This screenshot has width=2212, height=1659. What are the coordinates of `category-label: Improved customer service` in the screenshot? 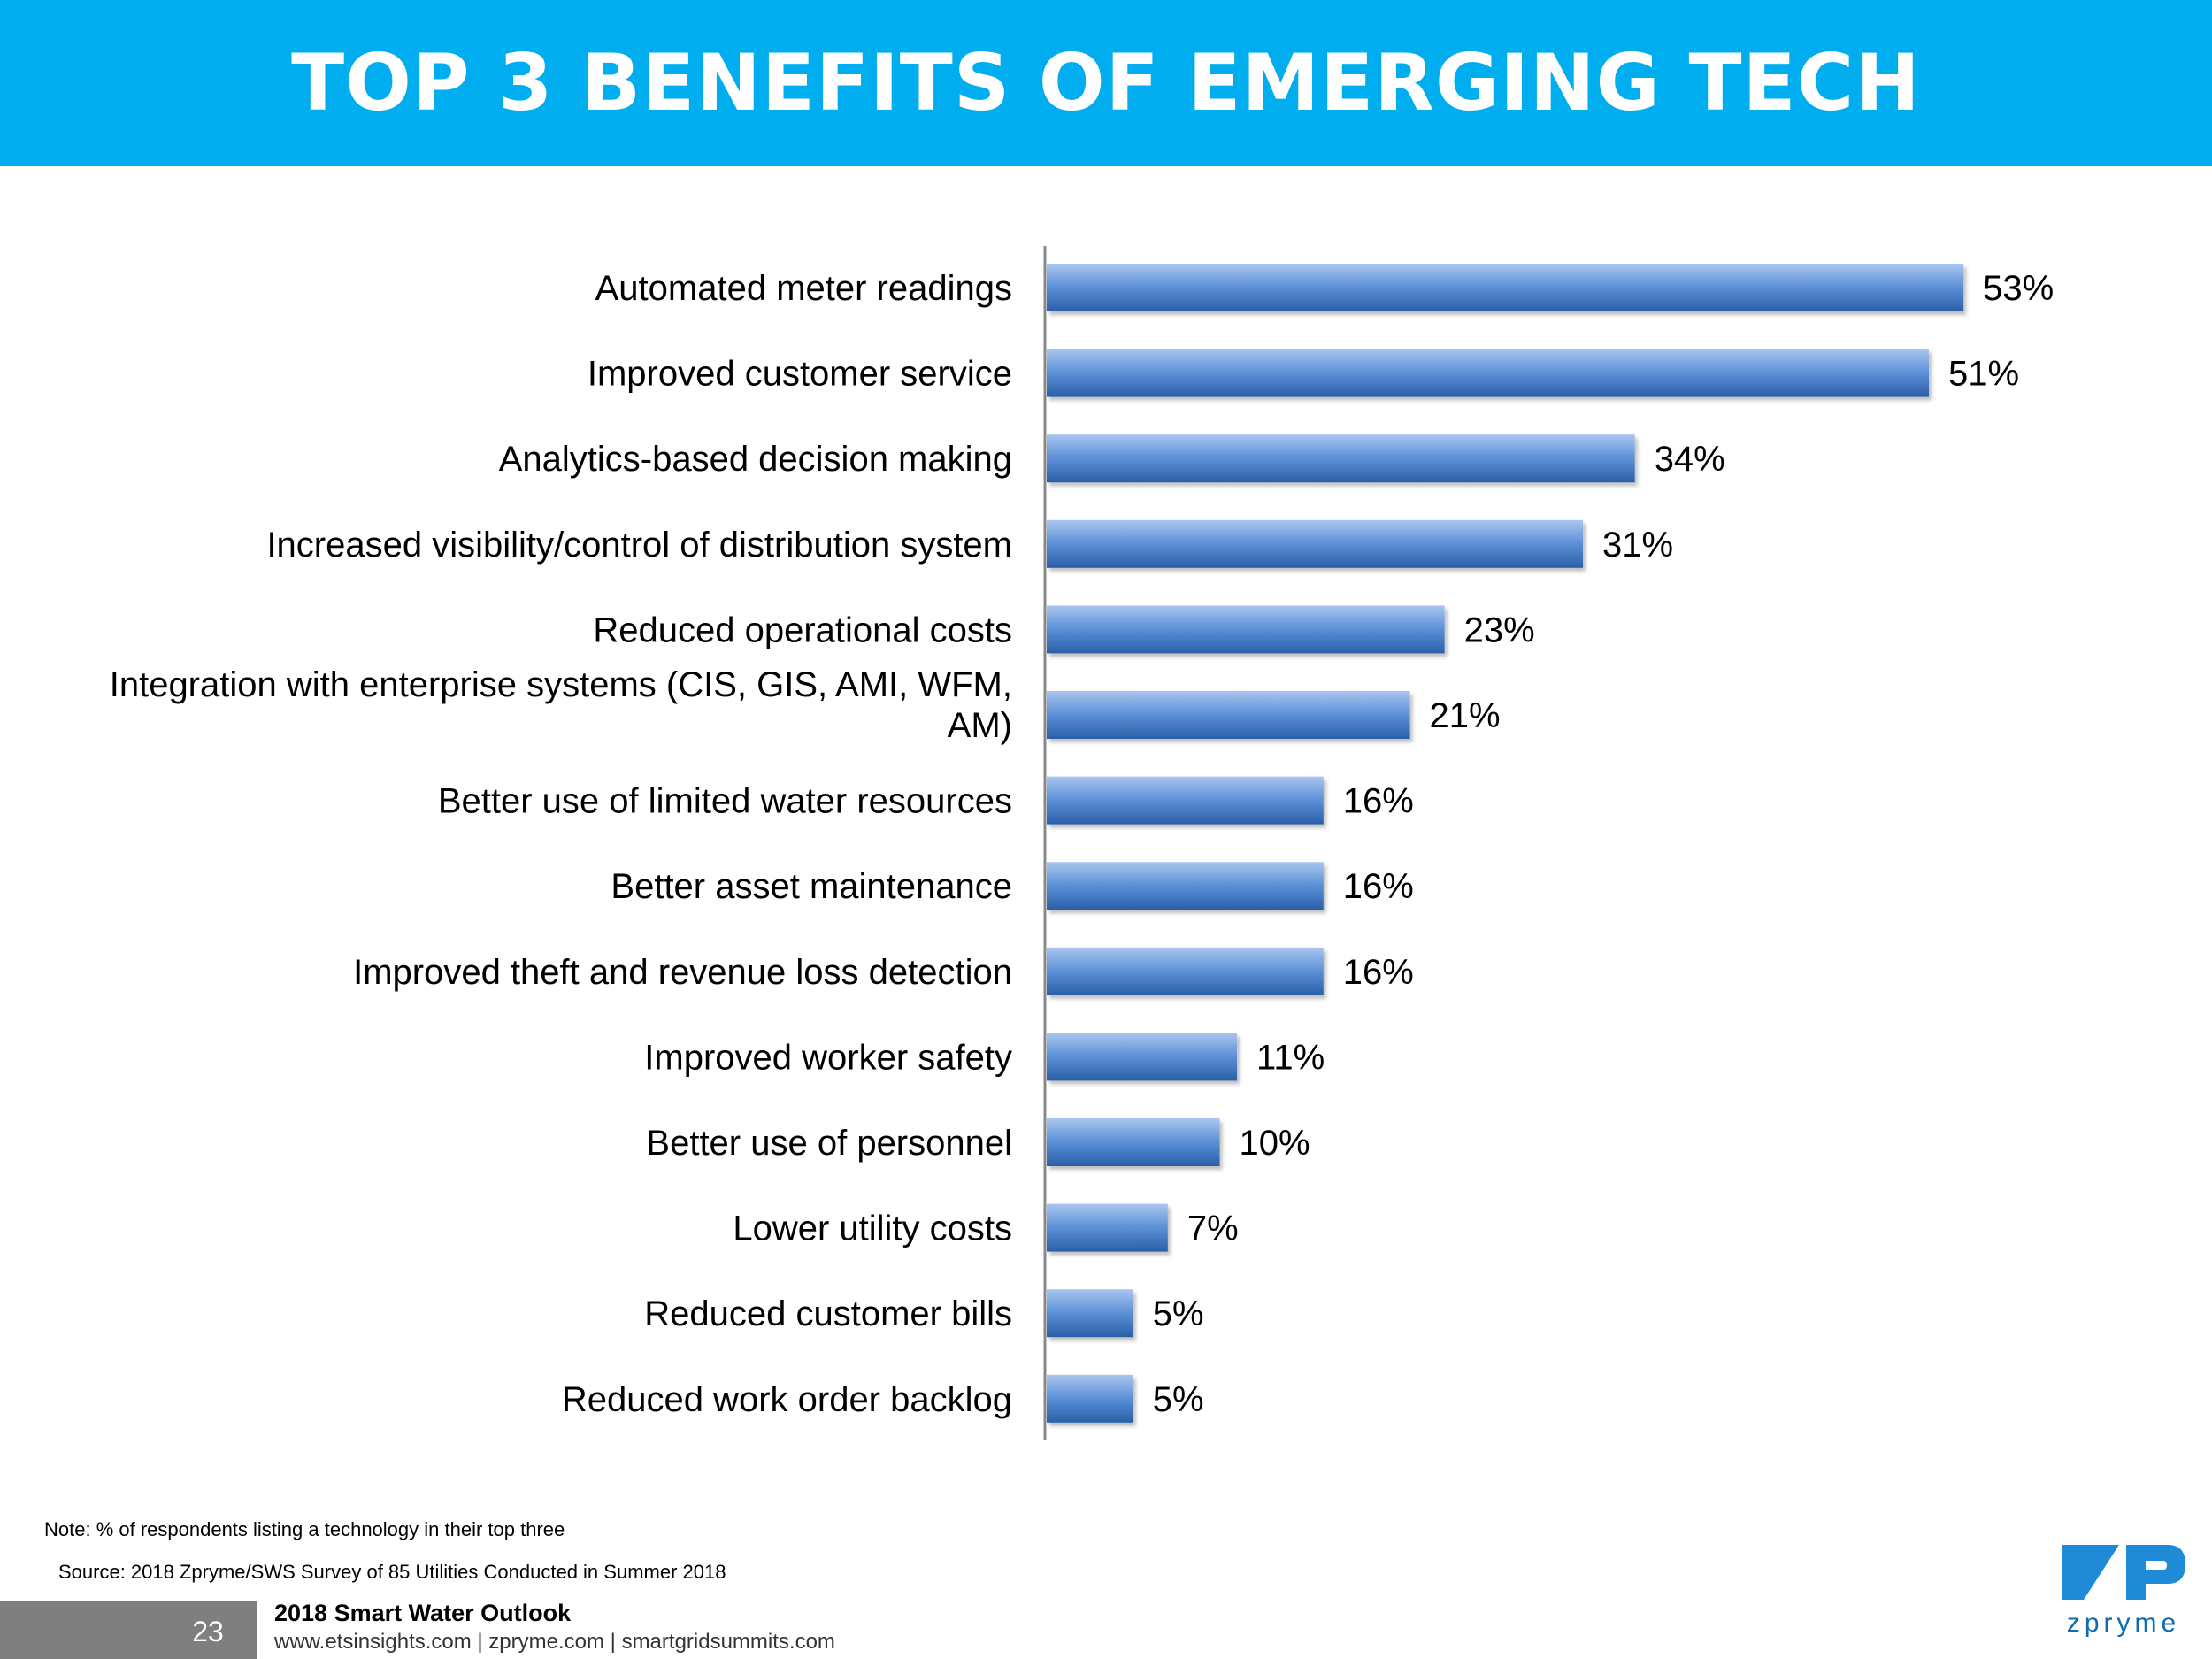 It's located at (800, 375).